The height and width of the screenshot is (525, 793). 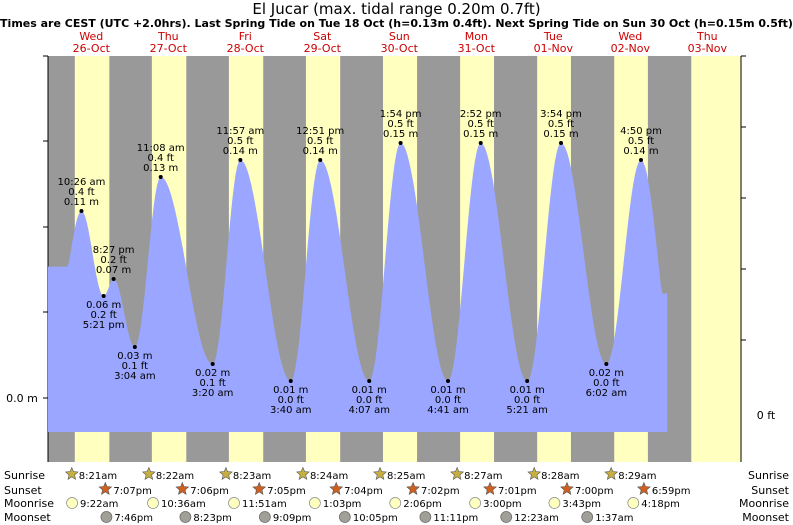 What do you see at coordinates (363, 491) in the screenshot?
I see `sunset-time: 7:04pm` at bounding box center [363, 491].